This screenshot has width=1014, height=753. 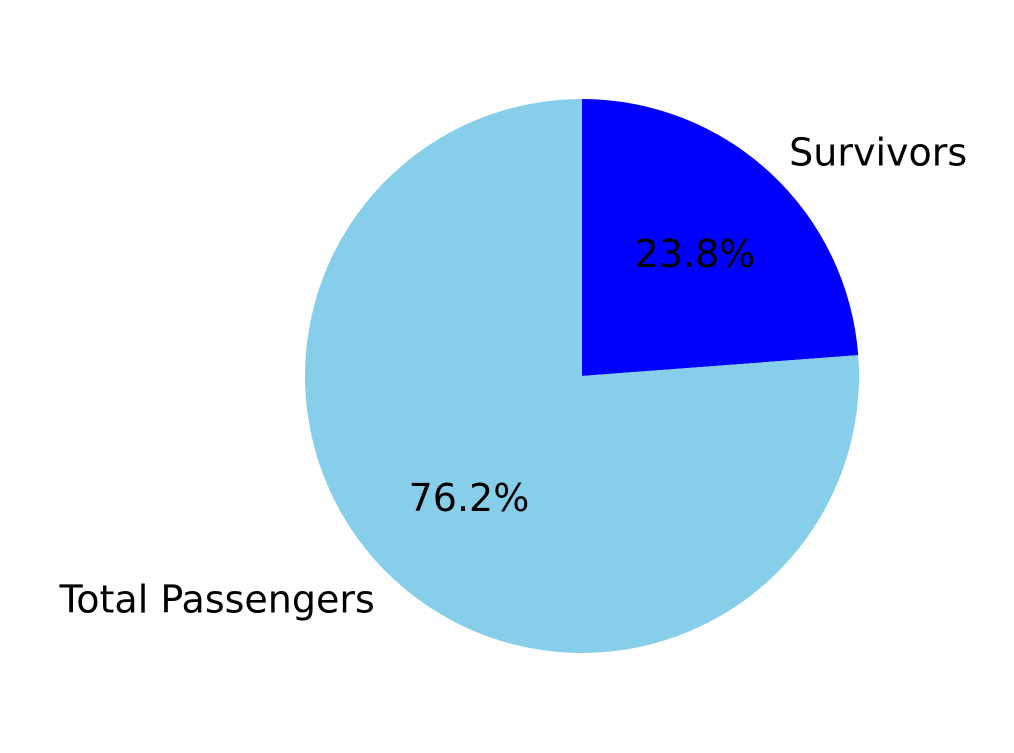 I want to click on pie-percent-label: 76.2%, so click(x=469, y=498).